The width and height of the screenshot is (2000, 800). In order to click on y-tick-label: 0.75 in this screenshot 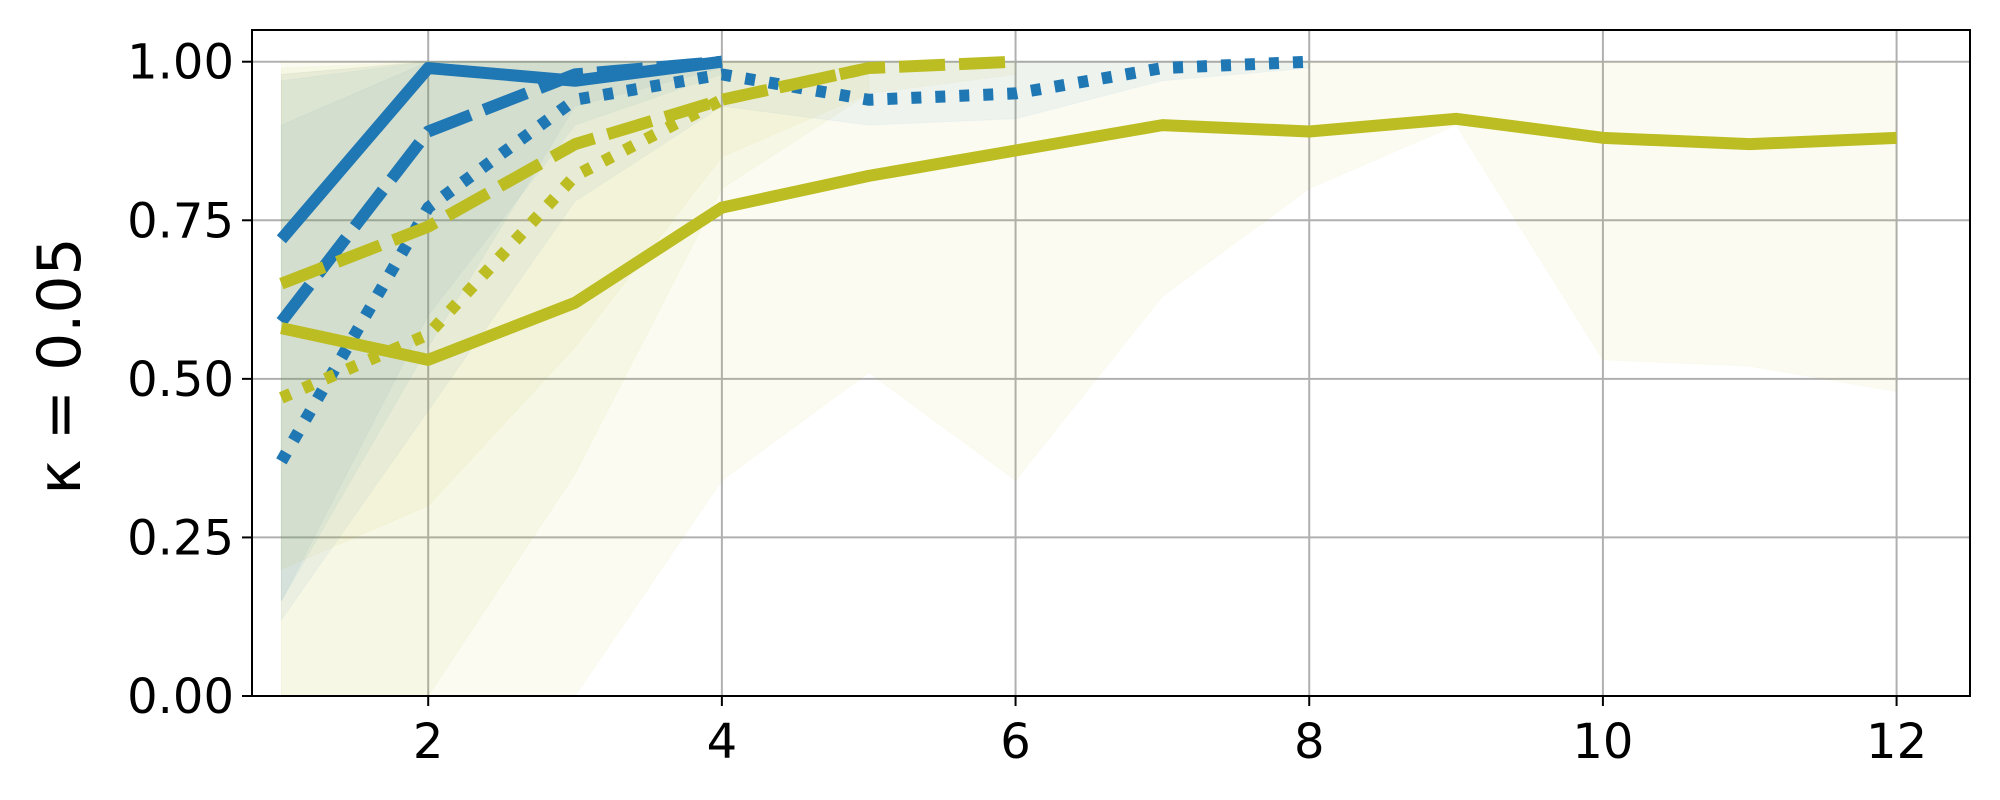, I will do `click(180, 221)`.